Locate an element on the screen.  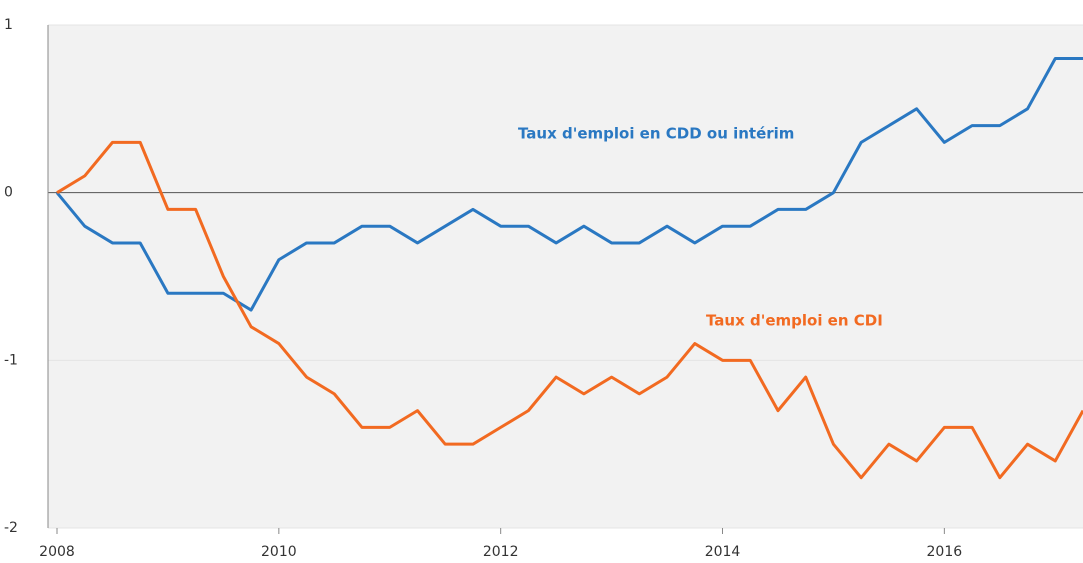
y-tick-label: 0 is located at coordinates (8, 193).